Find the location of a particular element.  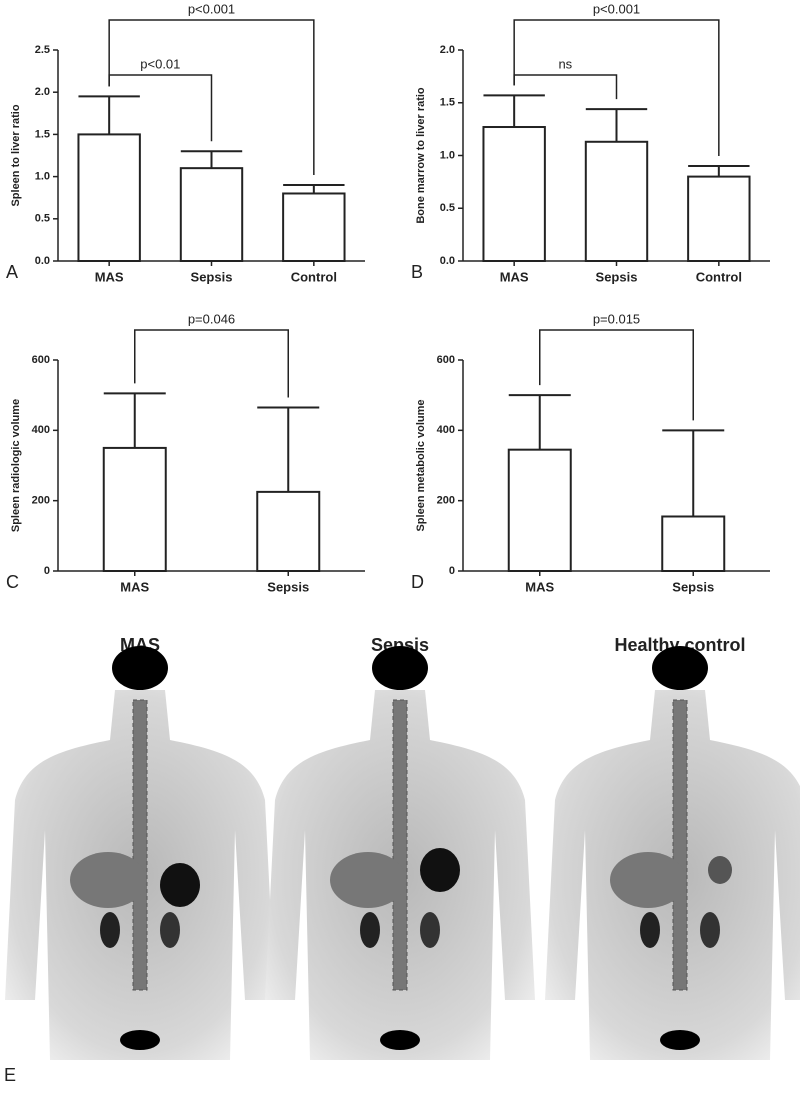

y-axis-label: Spleen metabolic volume is located at coordinates (421, 465).